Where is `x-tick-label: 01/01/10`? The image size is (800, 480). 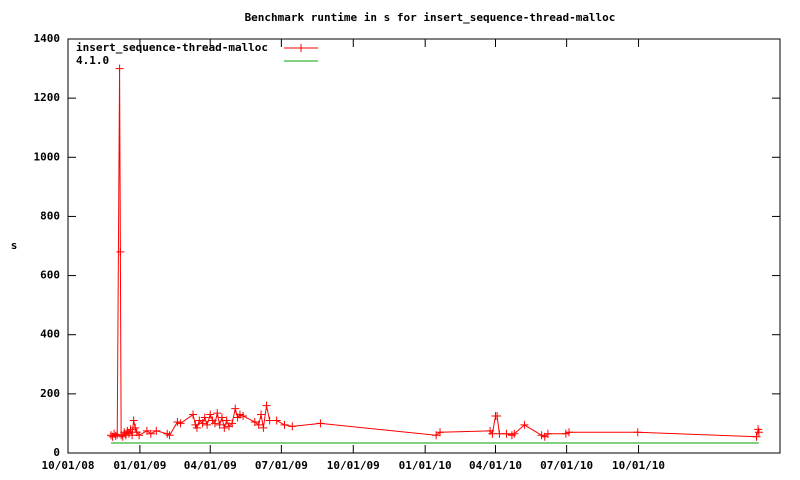
x-tick-label: 01/01/10 is located at coordinates (425, 465).